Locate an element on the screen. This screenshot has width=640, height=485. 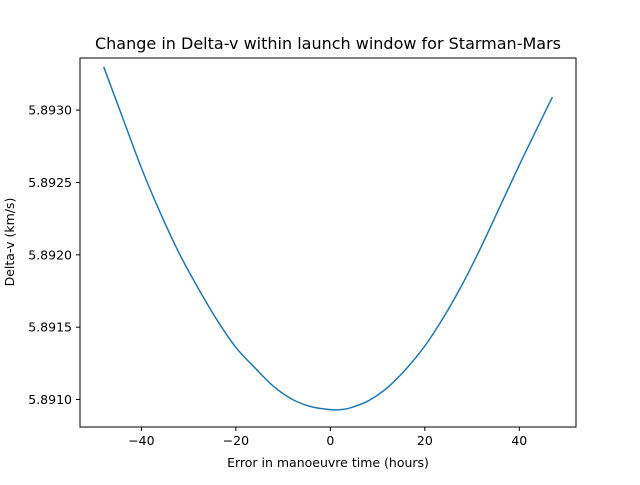
x-tick-label: −20 is located at coordinates (236, 440).